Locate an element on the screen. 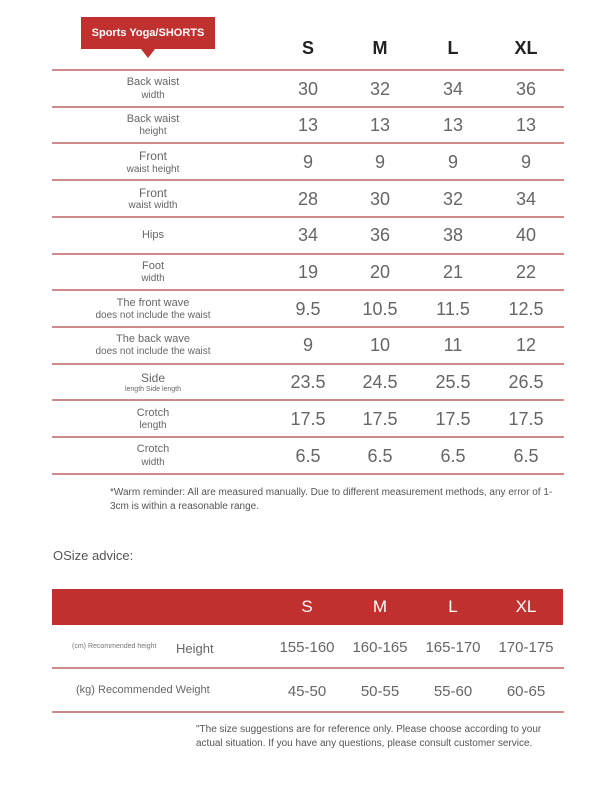  label-sub: waist width is located at coordinates (153, 206).